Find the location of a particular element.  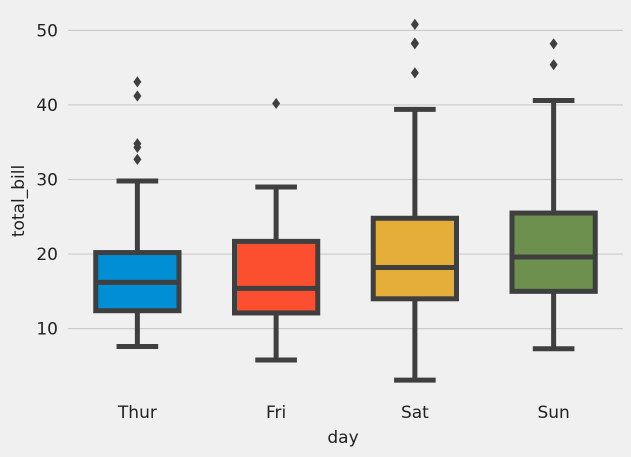

y-tick-labels: 10 20 30 40 50 is located at coordinates (47, 180).